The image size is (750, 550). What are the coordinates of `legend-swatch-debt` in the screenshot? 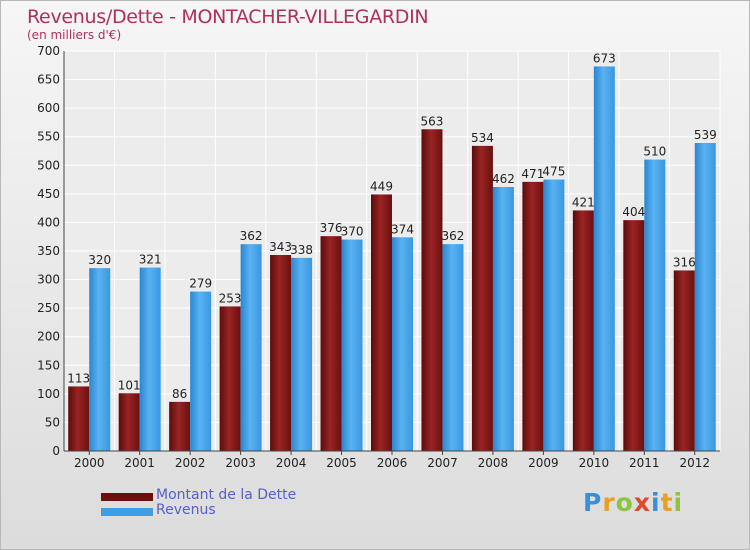 It's located at (127, 497).